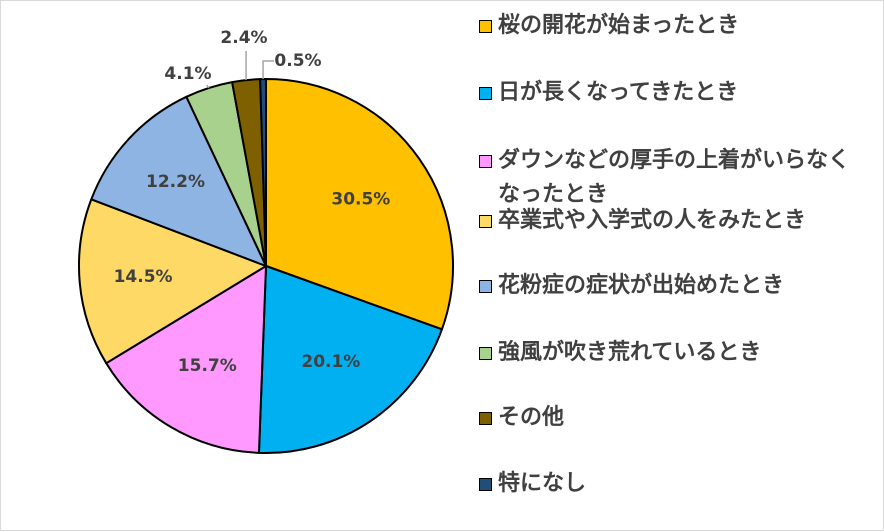 The width and height of the screenshot is (884, 532). I want to click on data-label: 14.5%, so click(143, 277).